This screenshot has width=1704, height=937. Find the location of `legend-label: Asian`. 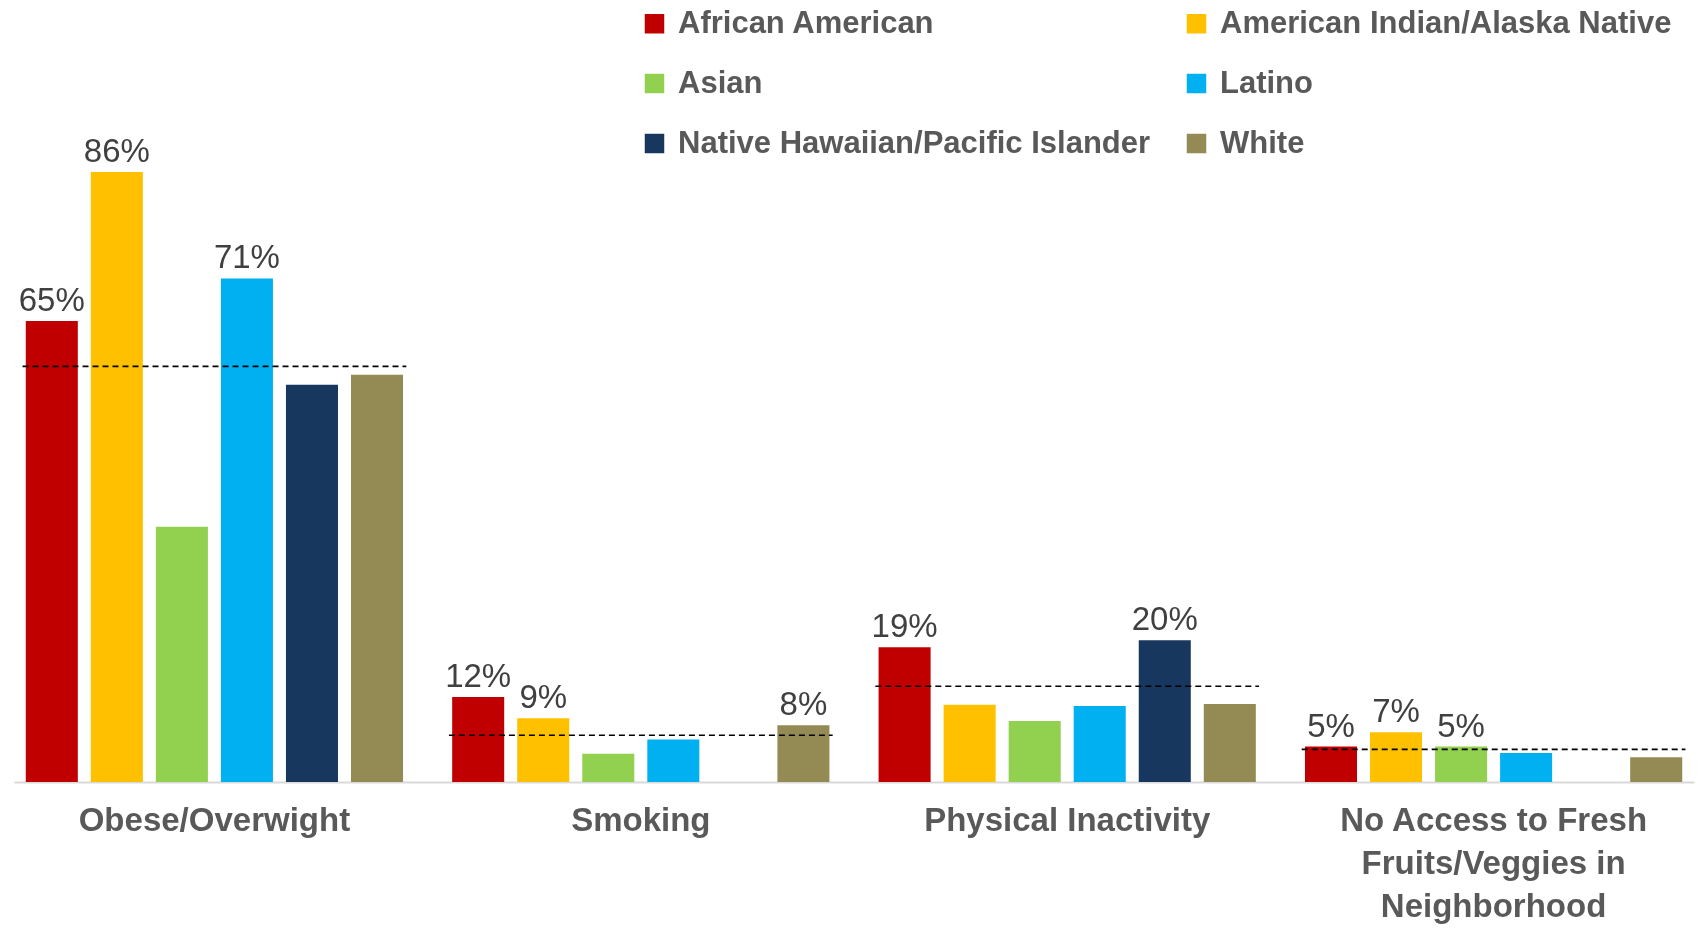

legend-label: Asian is located at coordinates (720, 82).